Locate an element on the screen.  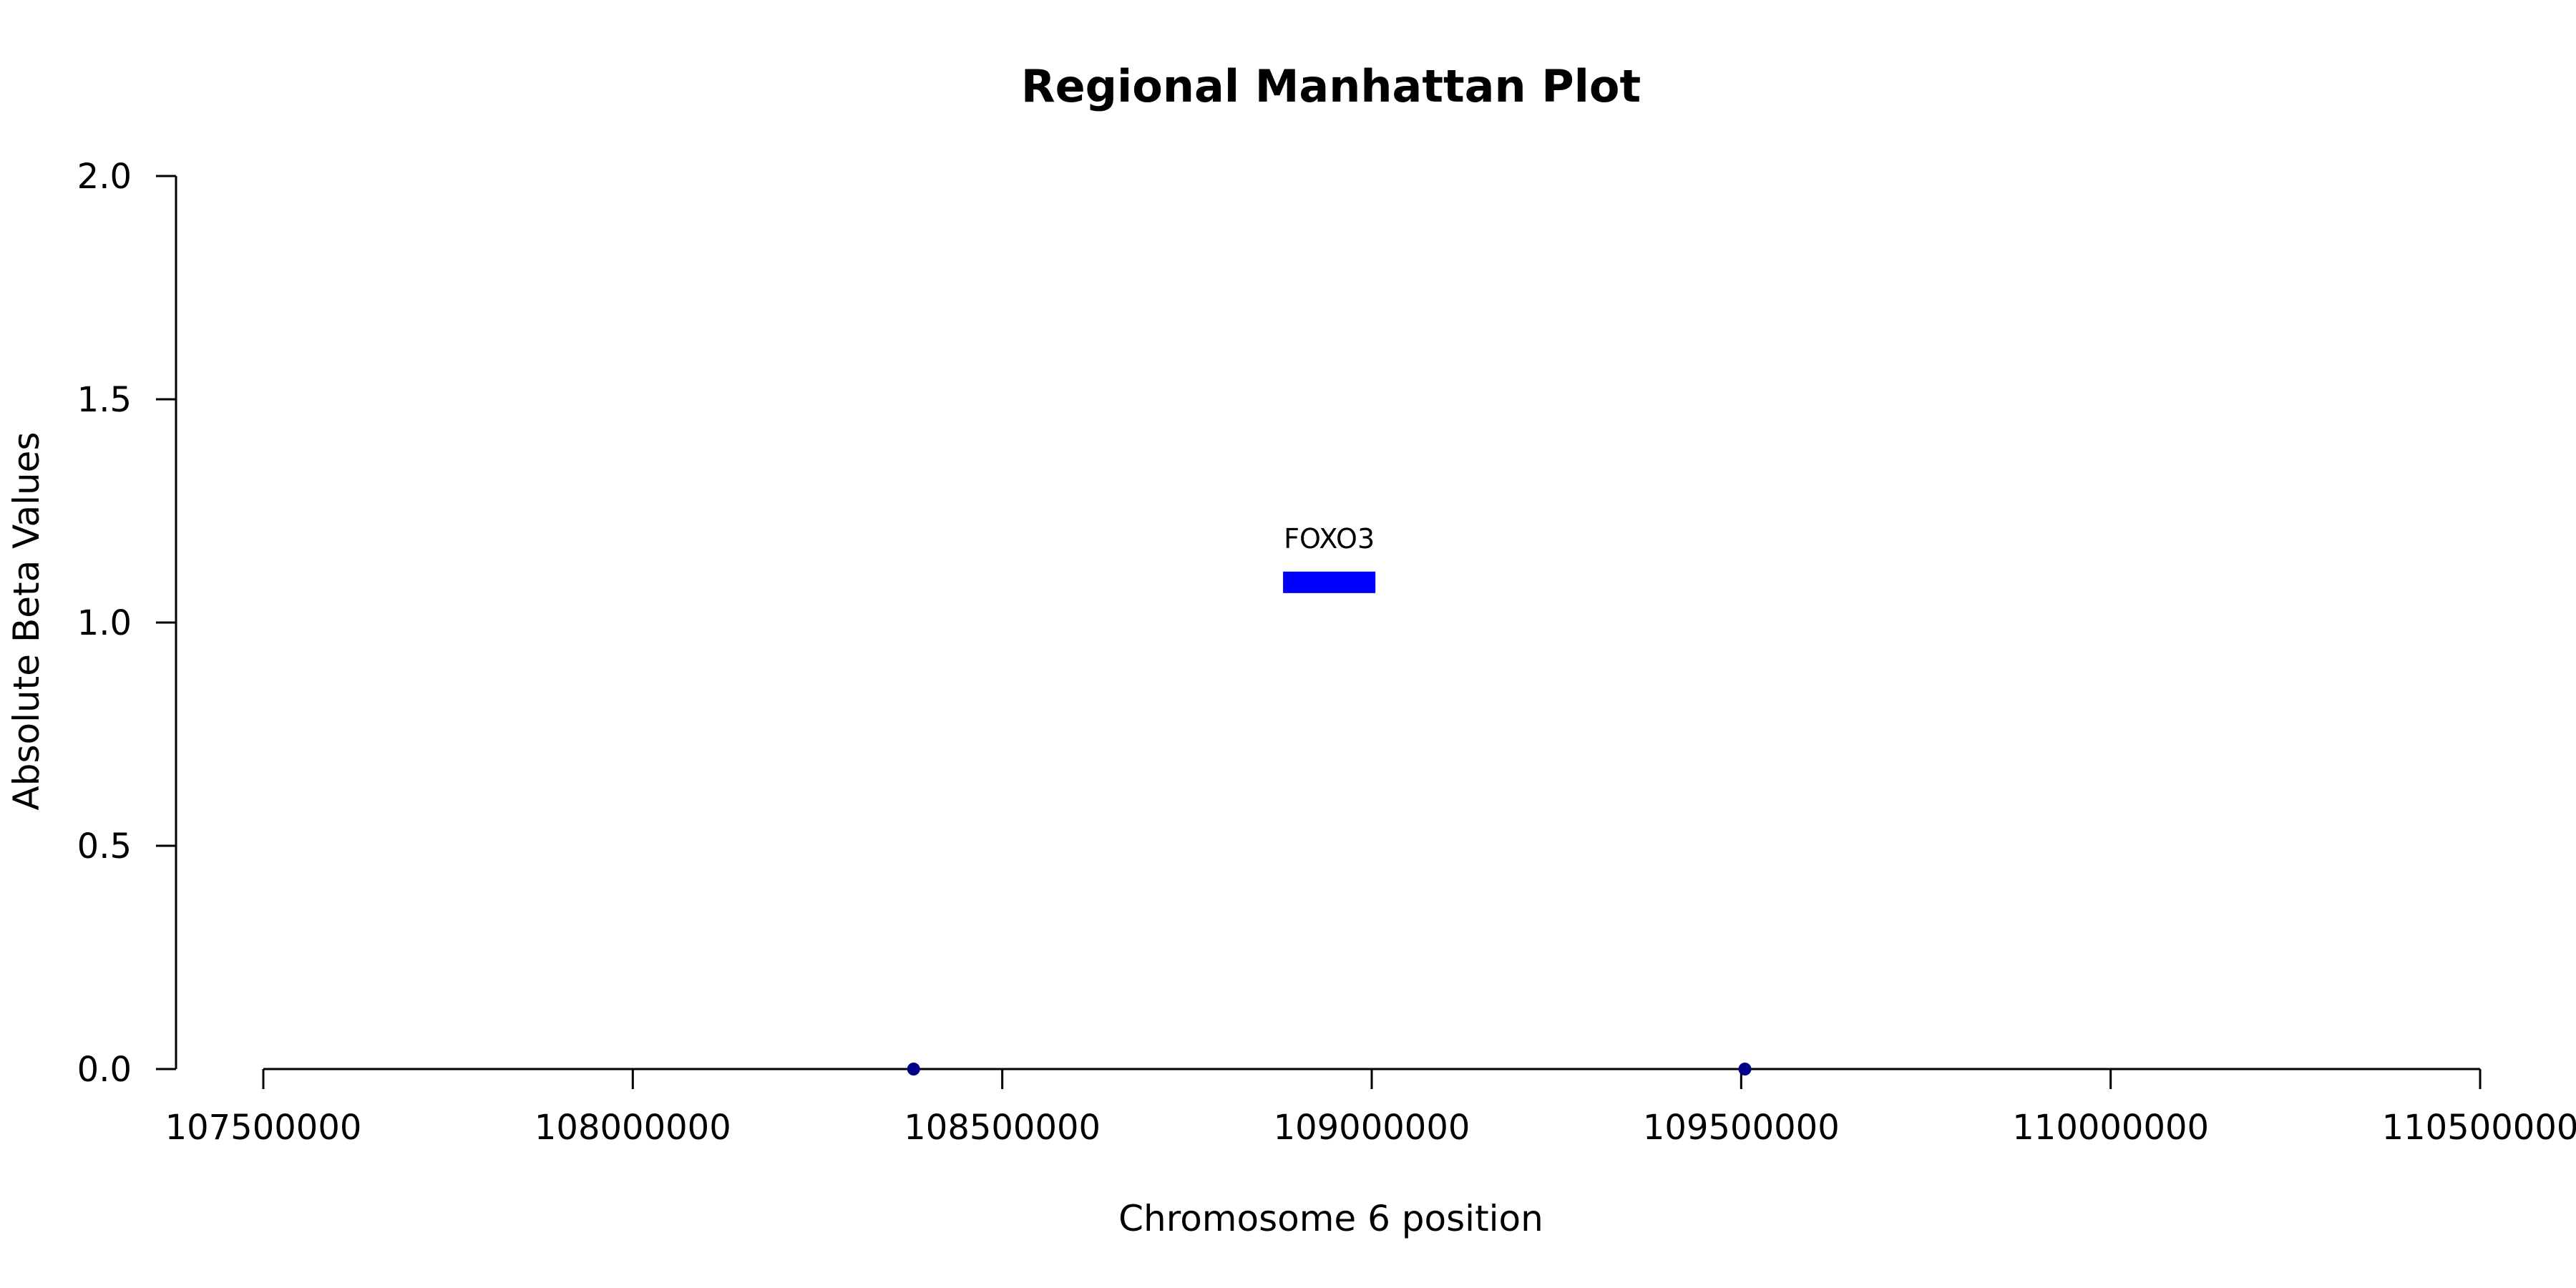
gene-label: FOXO3 is located at coordinates (1329, 539).